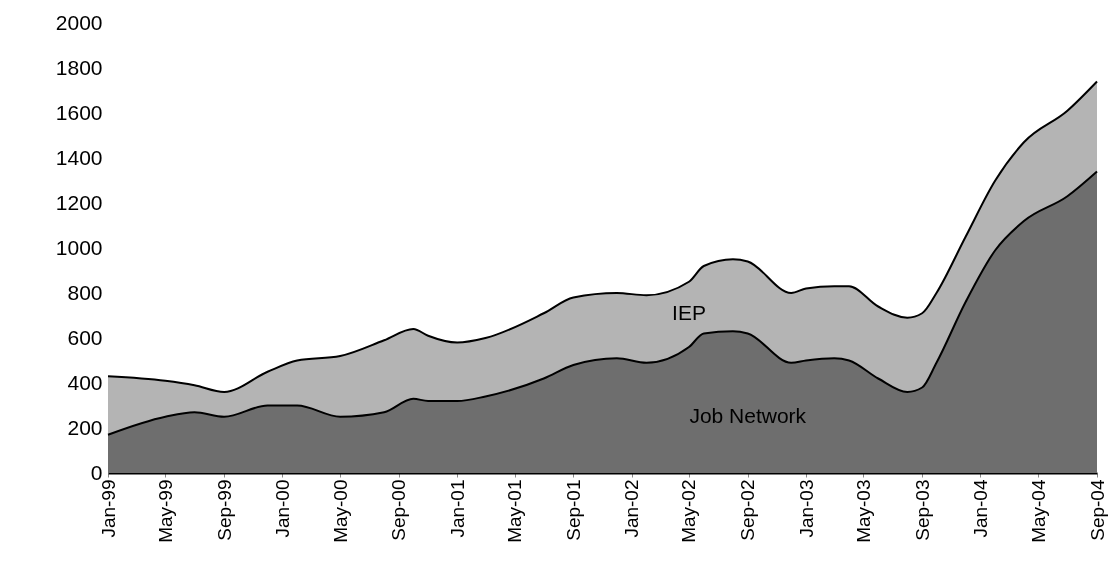  What do you see at coordinates (79, 157) in the screenshot?
I see `y-tick-label: 1400` at bounding box center [79, 157].